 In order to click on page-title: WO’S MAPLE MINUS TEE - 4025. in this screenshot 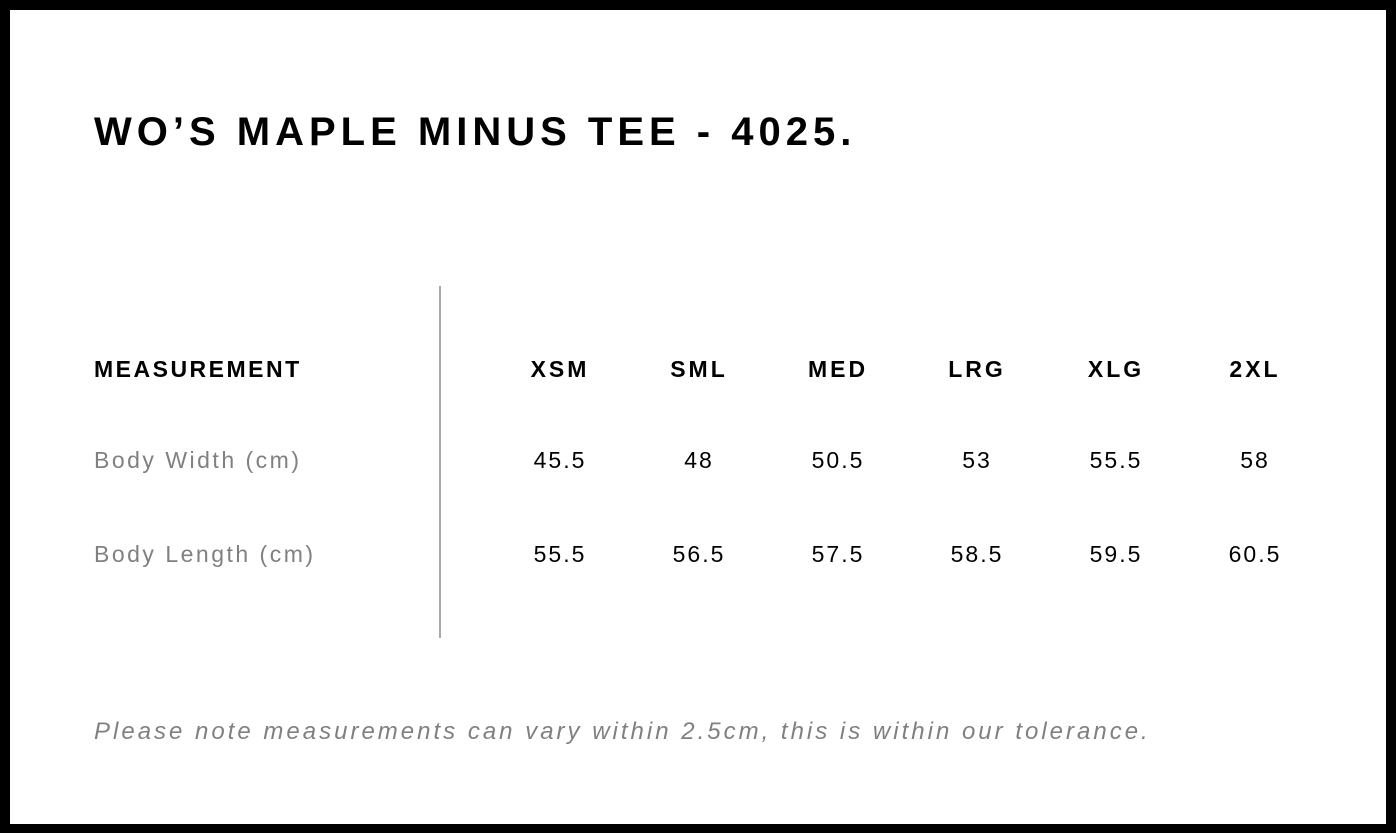, I will do `click(475, 132)`.